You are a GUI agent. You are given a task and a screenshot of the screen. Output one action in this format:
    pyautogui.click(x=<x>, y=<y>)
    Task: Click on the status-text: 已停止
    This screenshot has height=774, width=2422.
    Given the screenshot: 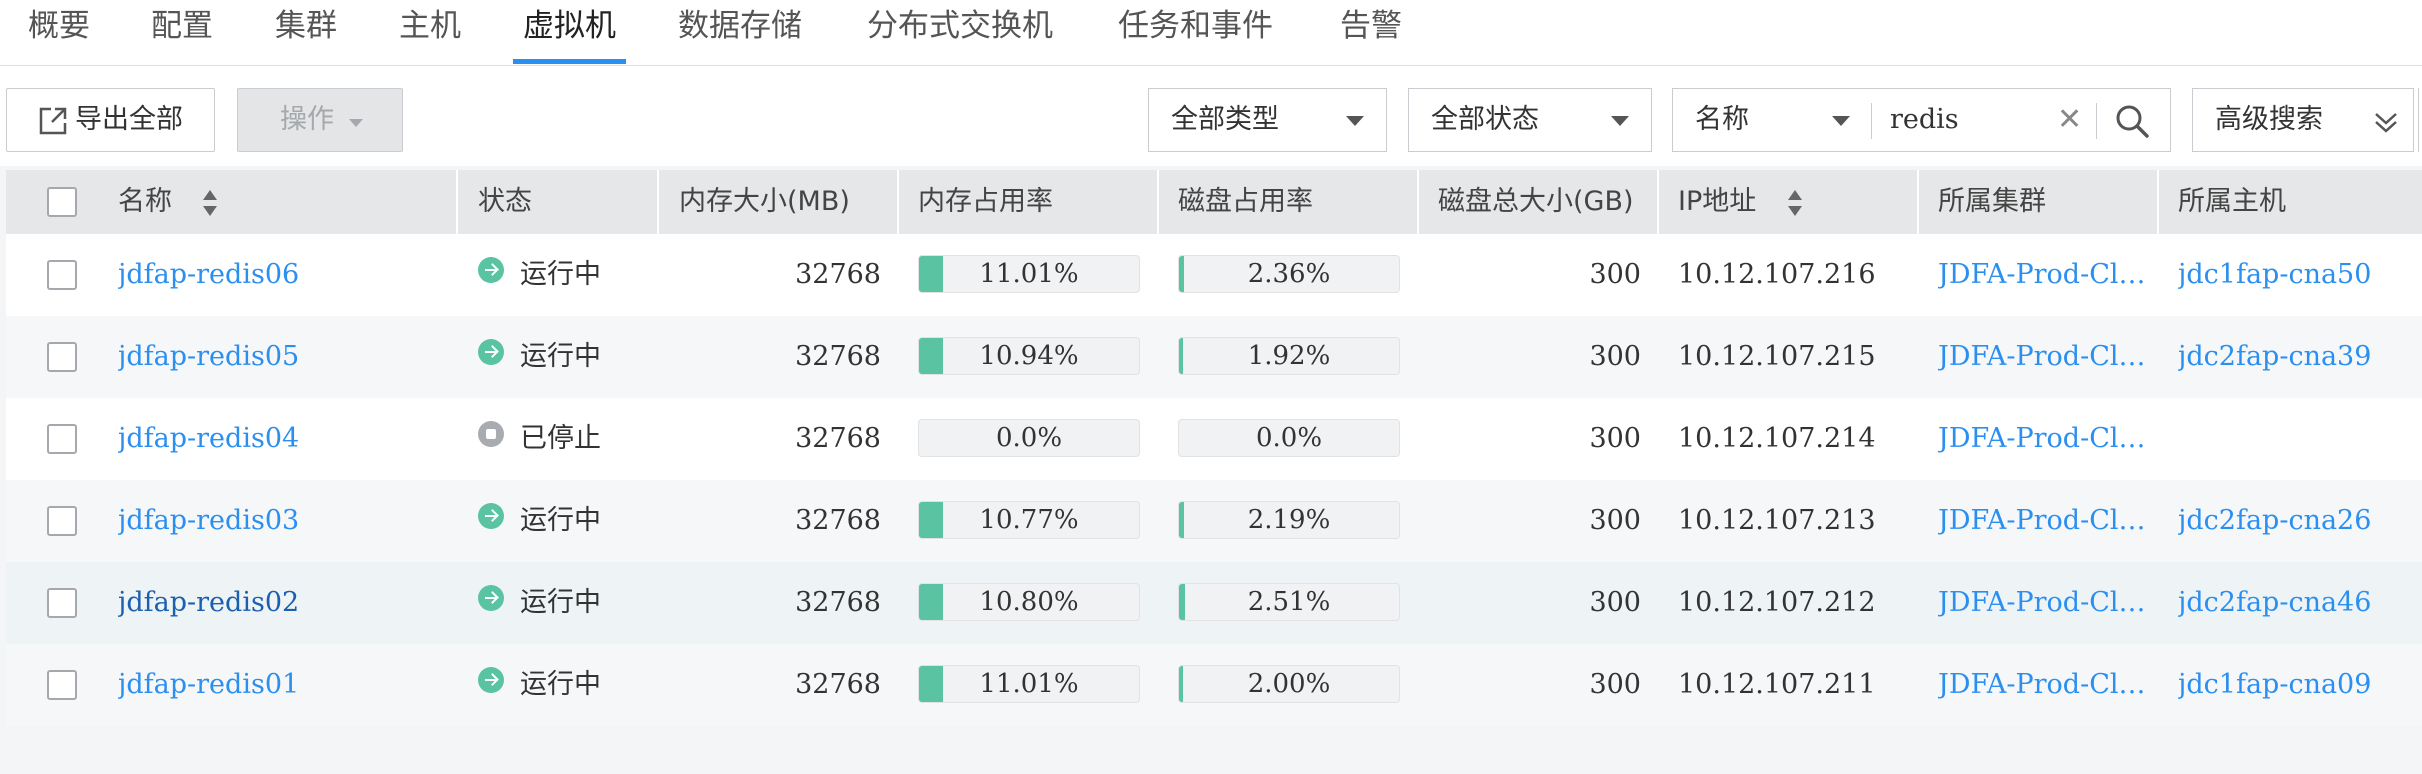 What is the action you would take?
    pyautogui.click(x=560, y=438)
    